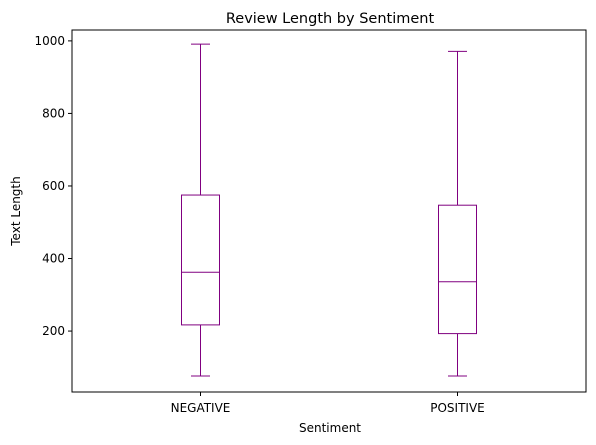  What do you see at coordinates (330, 19) in the screenshot?
I see `chart-title: Review Length by Sentiment` at bounding box center [330, 19].